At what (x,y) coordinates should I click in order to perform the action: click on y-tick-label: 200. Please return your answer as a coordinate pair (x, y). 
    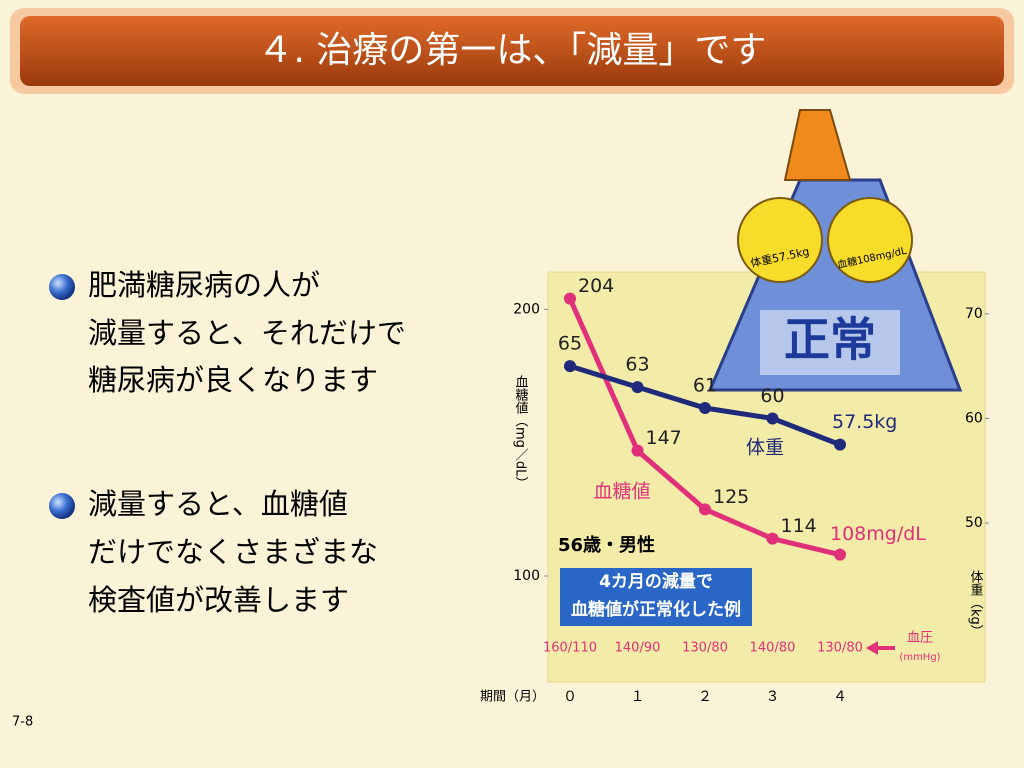
    Looking at the image, I should click on (526, 309).